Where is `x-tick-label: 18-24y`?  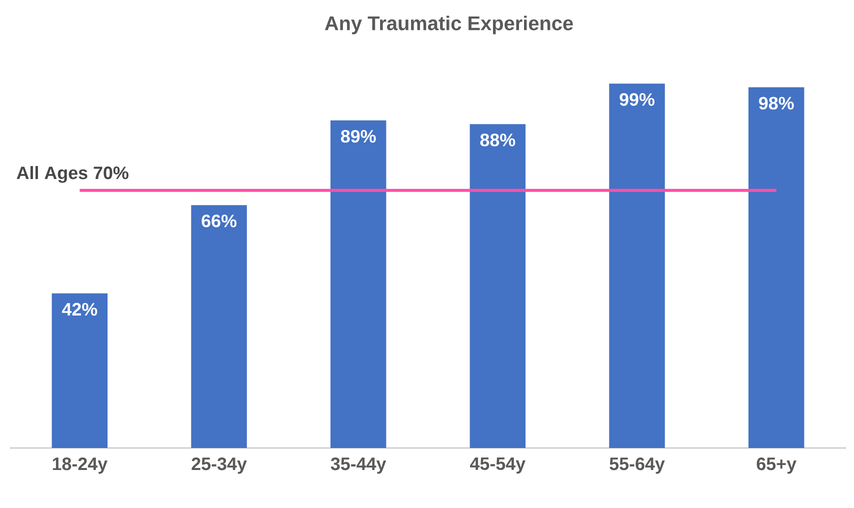 x-tick-label: 18-24y is located at coordinates (80, 465).